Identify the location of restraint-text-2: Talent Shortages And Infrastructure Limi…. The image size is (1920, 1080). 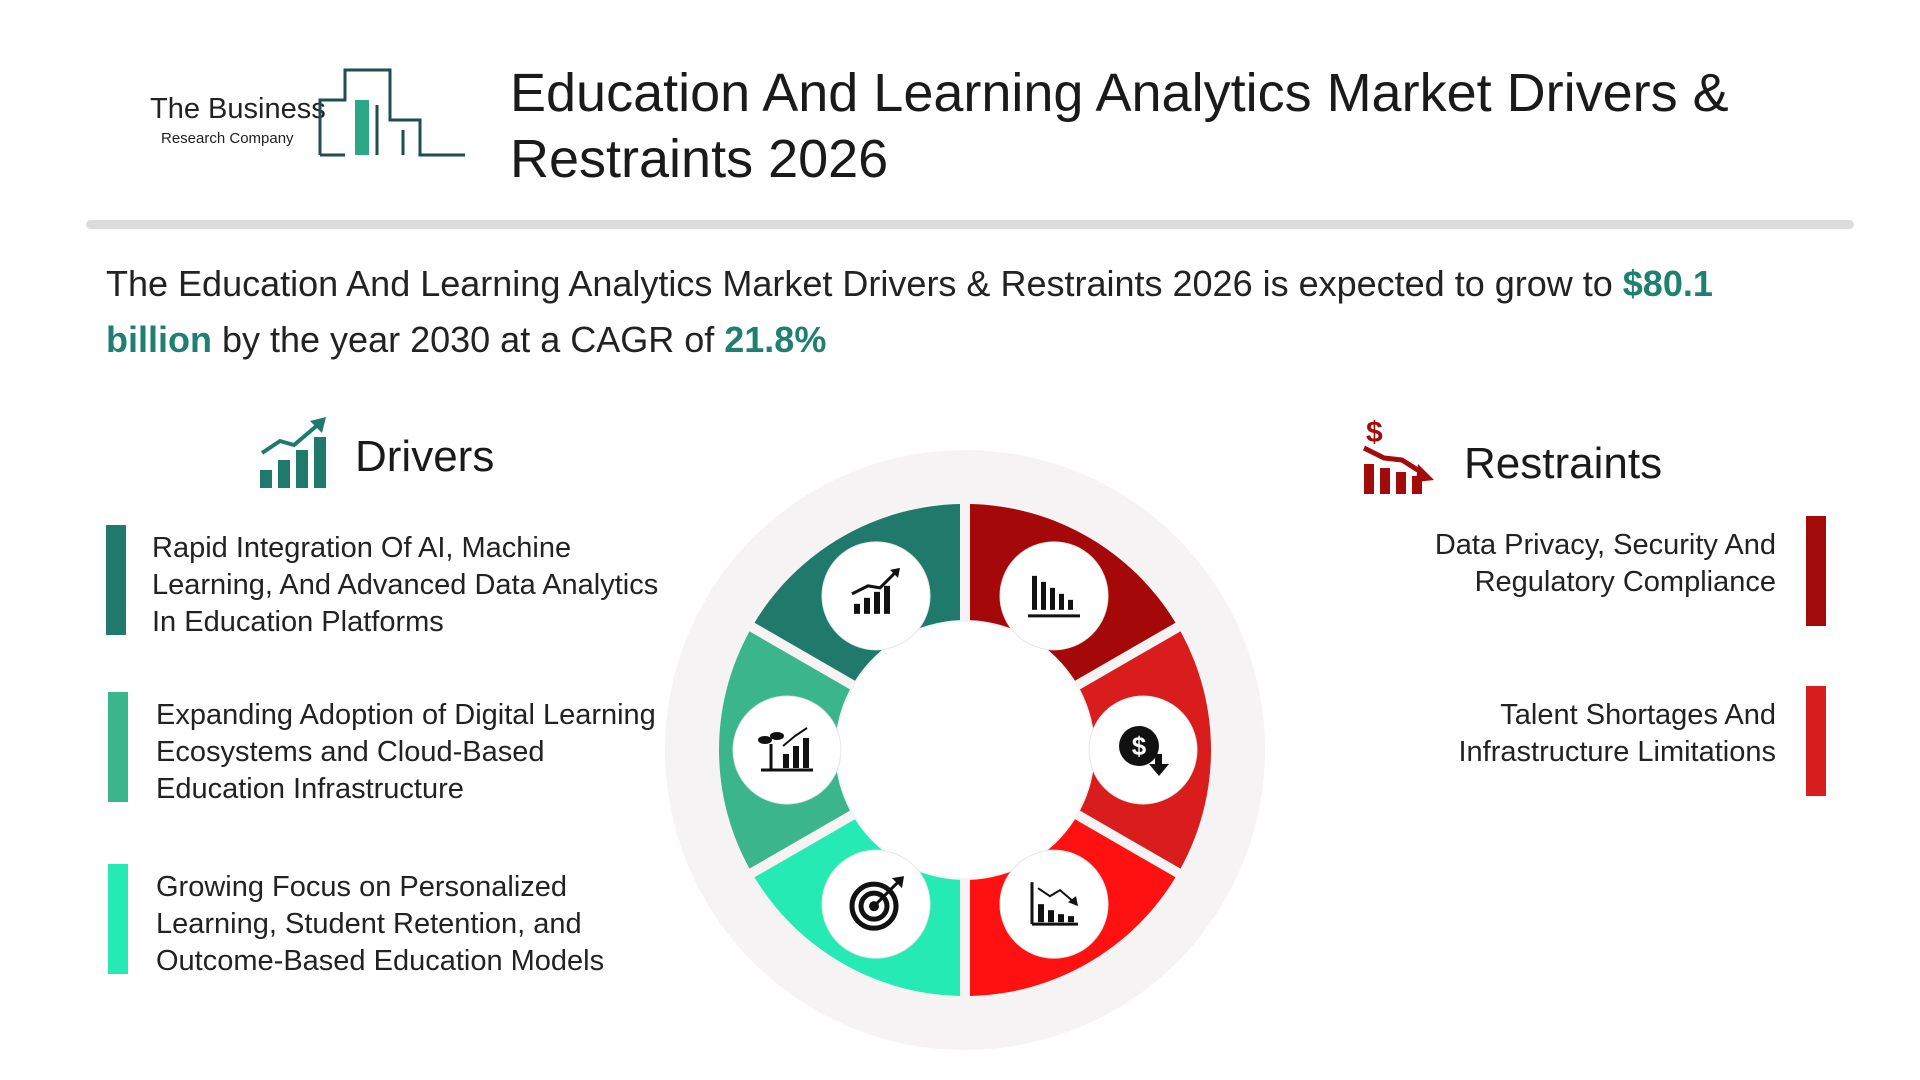
(1617, 733).